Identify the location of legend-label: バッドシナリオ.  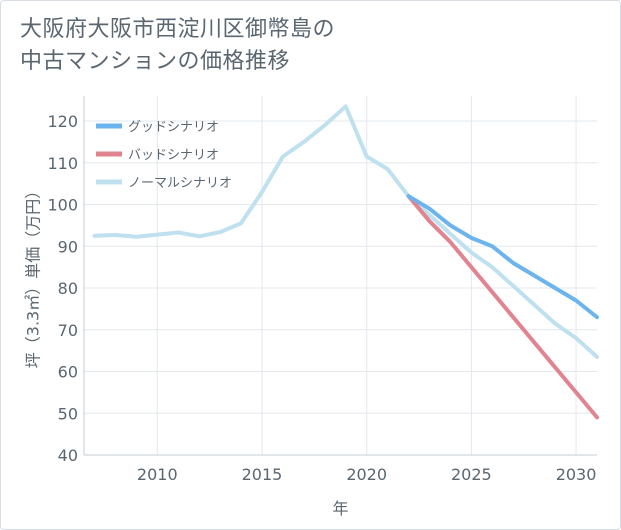
(173, 155).